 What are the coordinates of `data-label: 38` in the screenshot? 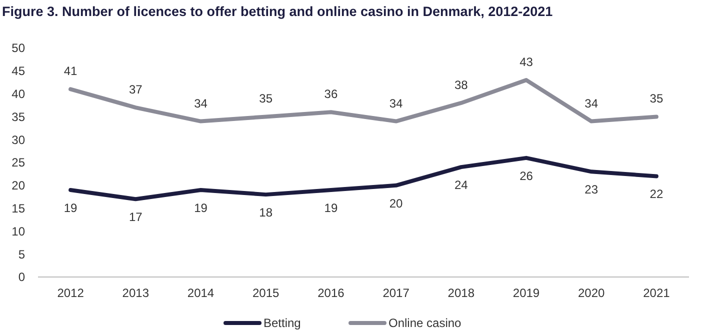 It's located at (461, 85).